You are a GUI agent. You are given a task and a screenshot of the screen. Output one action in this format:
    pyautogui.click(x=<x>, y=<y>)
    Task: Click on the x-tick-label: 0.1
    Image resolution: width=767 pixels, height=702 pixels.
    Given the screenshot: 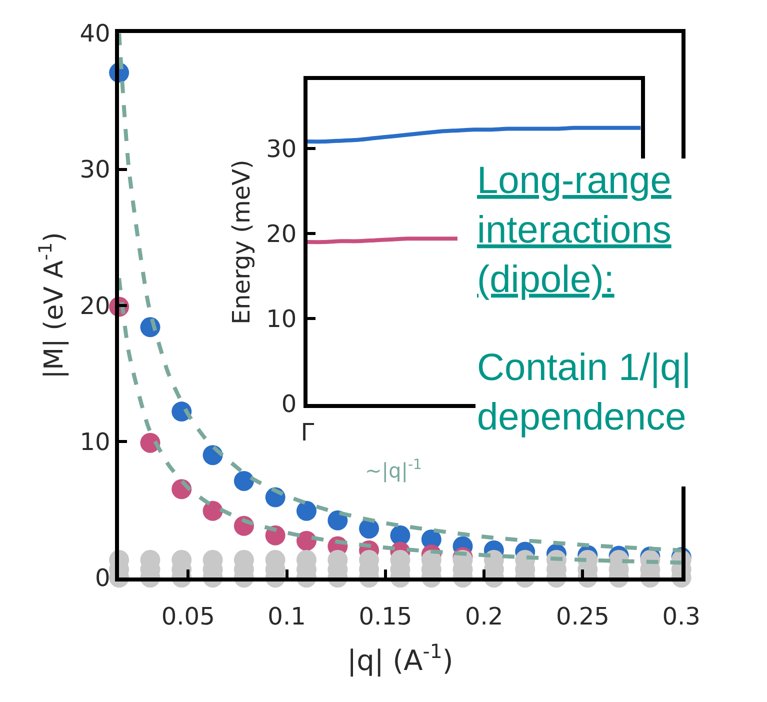 What is the action you would take?
    pyautogui.click(x=287, y=616)
    